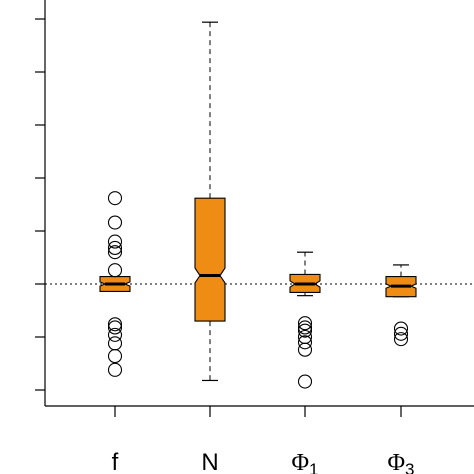  I want to click on box-group-f, so click(115, 284).